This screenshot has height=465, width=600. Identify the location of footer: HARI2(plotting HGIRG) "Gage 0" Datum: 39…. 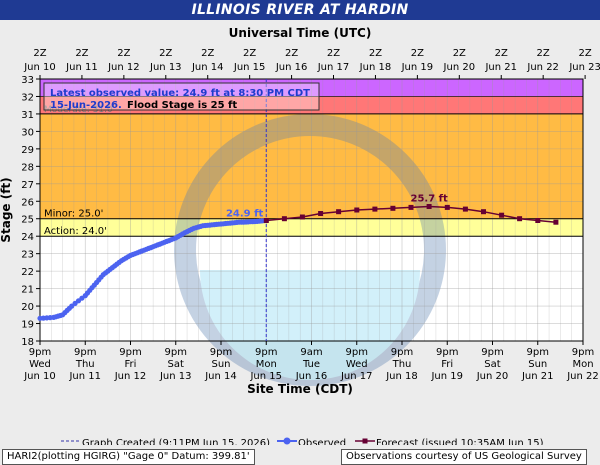
(300, 455).